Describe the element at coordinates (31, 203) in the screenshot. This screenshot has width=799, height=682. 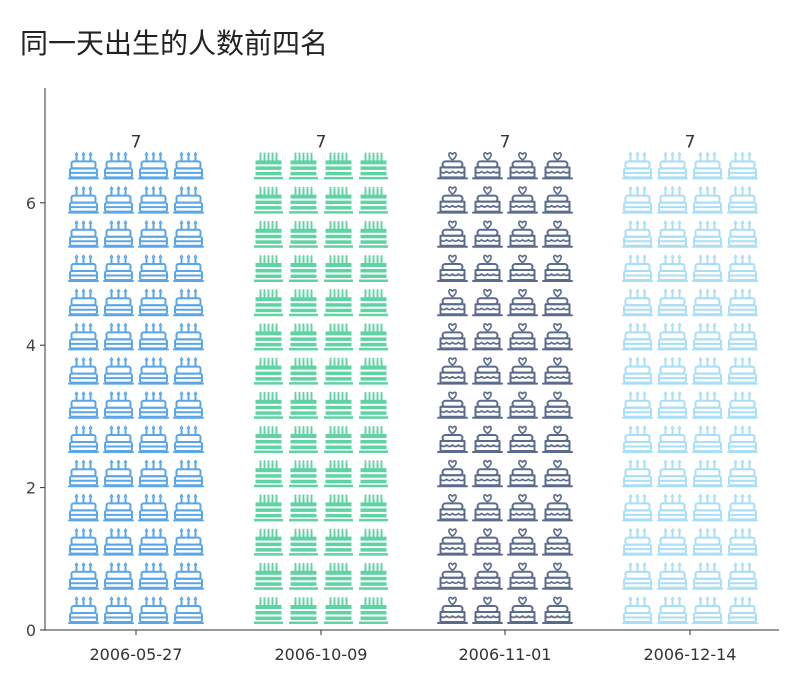
I see `y-tick-label: 6` at that location.